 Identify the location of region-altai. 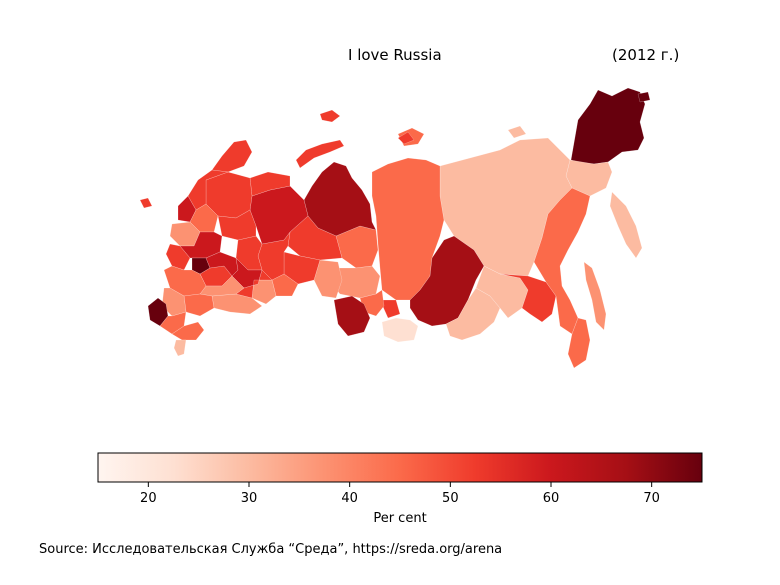
(352, 316).